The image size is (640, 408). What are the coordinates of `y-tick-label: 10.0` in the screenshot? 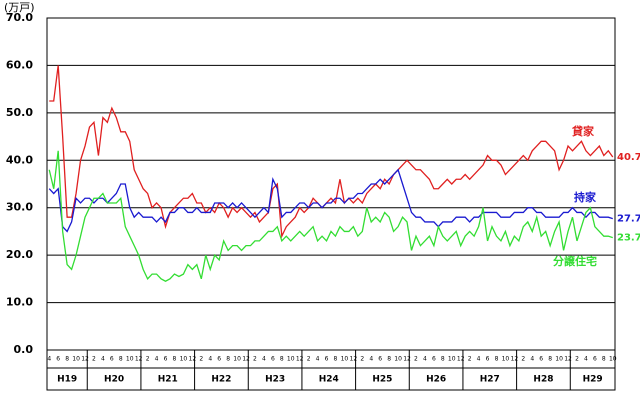 It's located at (19, 302).